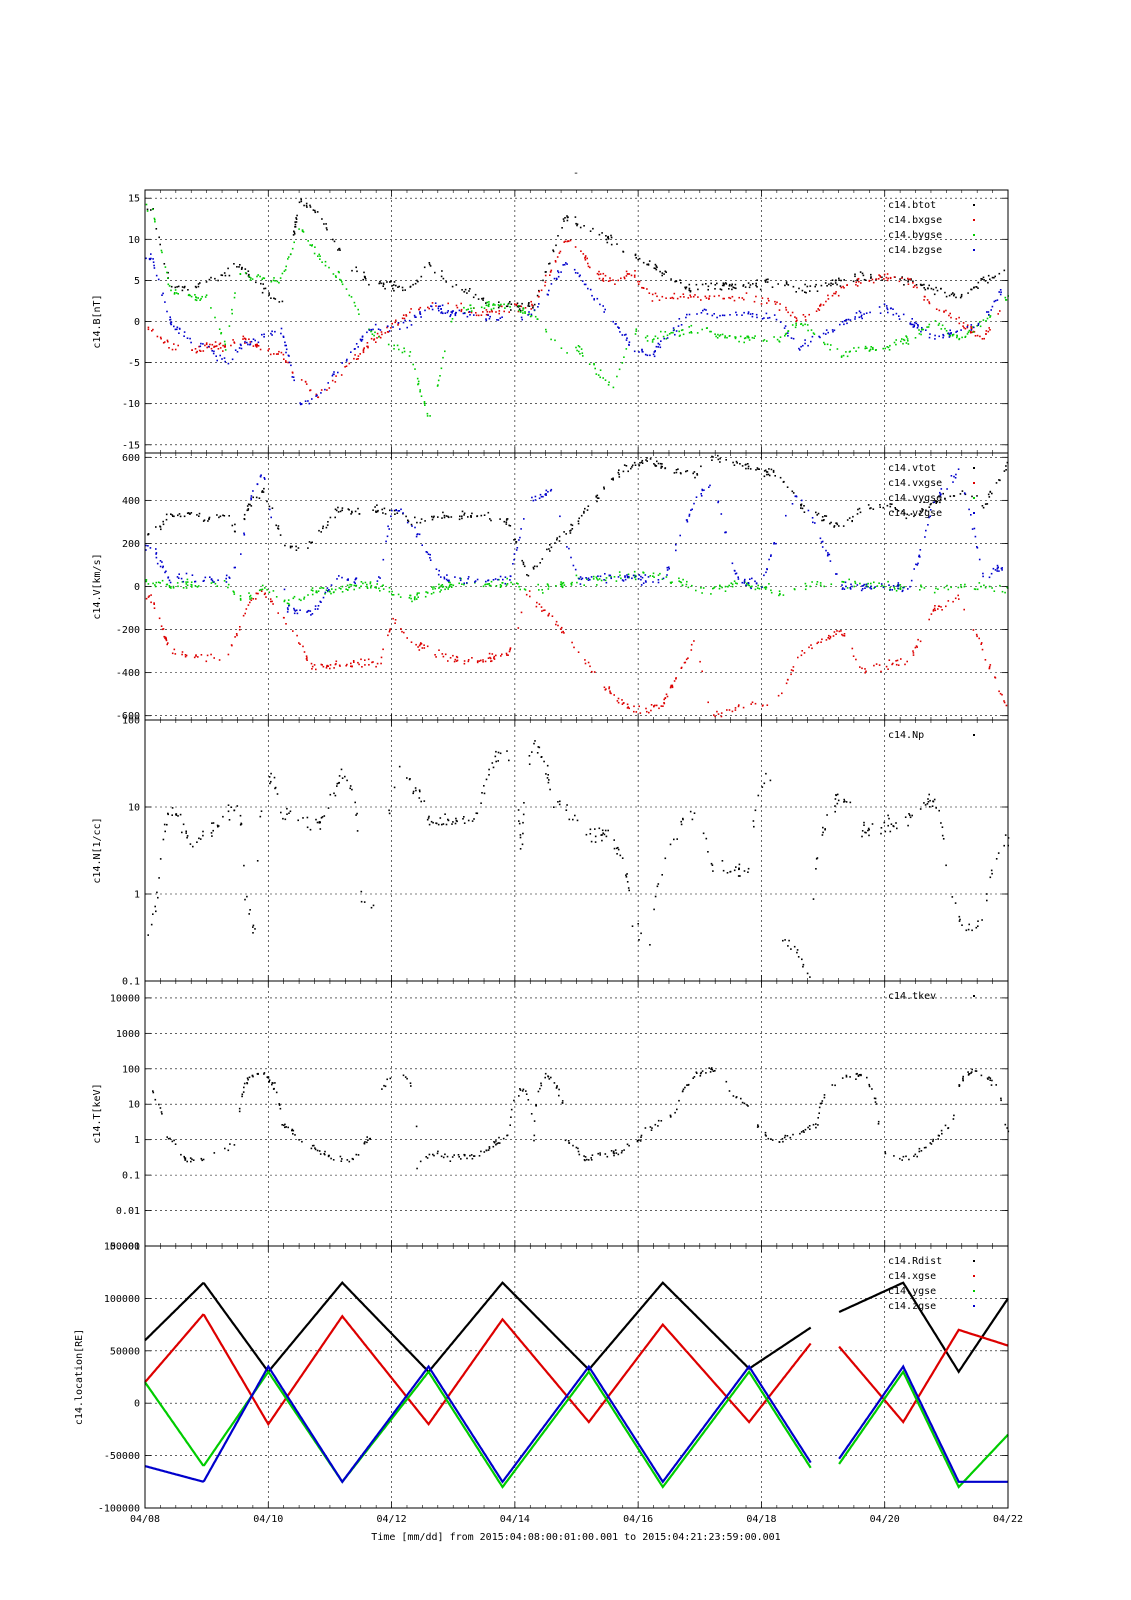  I want to click on panel-frame, so click(576, 1113).